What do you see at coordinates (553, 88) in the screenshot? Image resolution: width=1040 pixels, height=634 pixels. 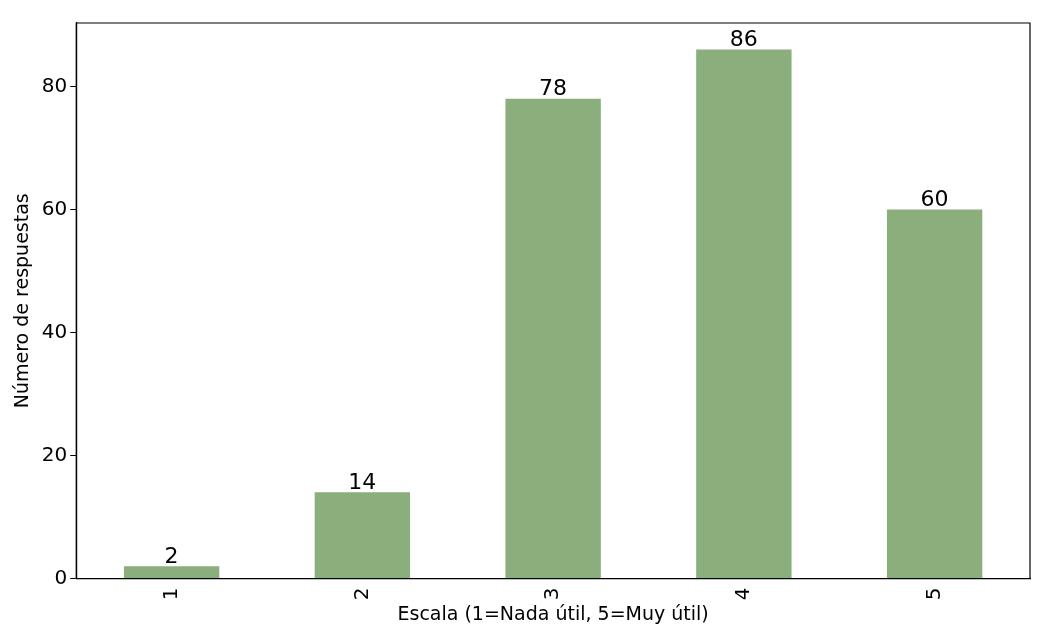 I see `data-label: 78` at bounding box center [553, 88].